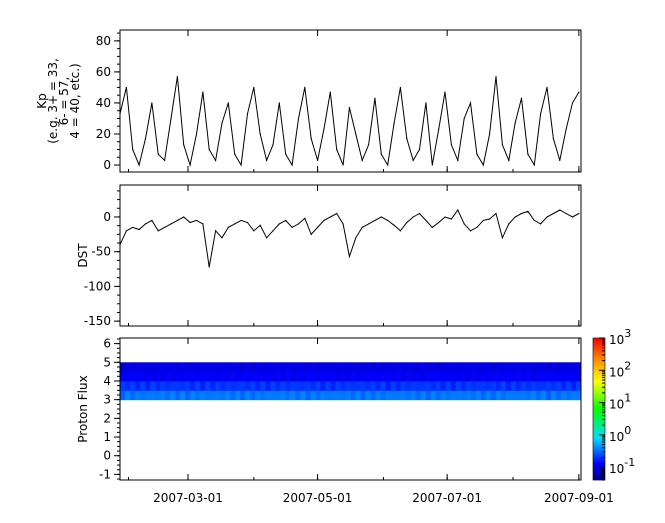  What do you see at coordinates (620, 434) in the screenshot?
I see `colorbar-tick-label: 10⁰` at bounding box center [620, 434].